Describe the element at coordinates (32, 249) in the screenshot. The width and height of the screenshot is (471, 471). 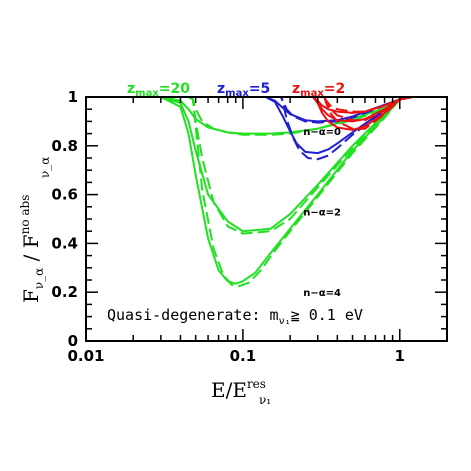
I see `y-axis-title: Fν_α / Fno abs` at that location.